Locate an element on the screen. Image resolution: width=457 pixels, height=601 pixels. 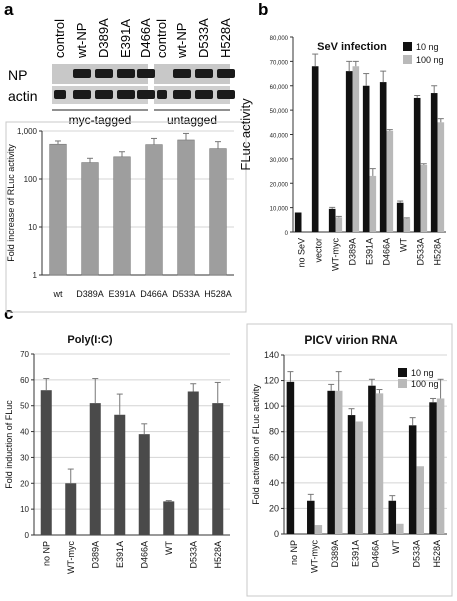
blot-lane-label: H528A is located at coordinates (225, 38).